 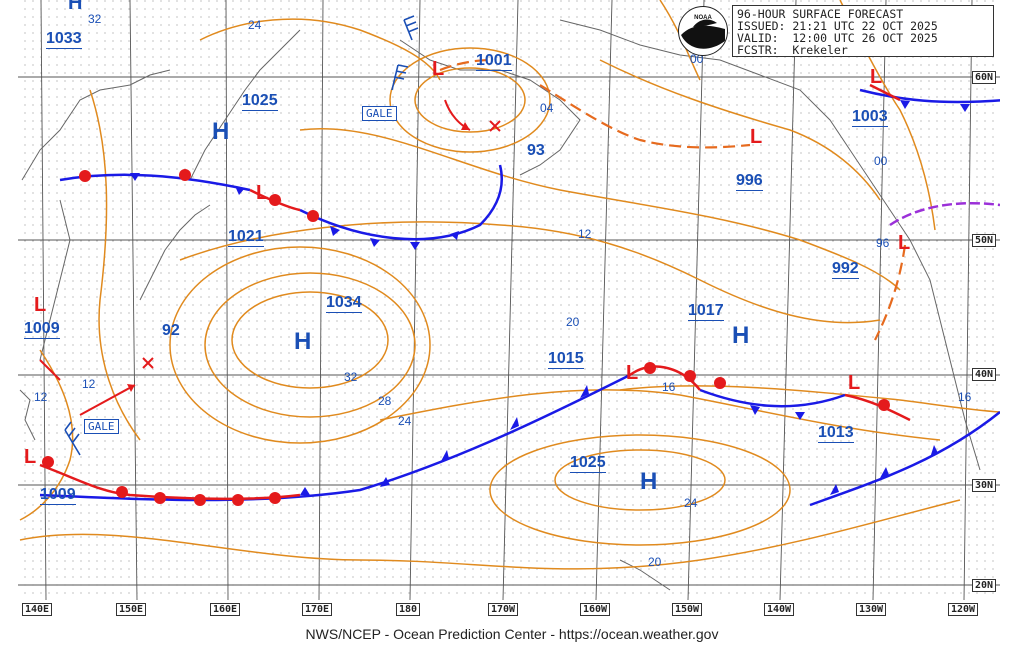 What do you see at coordinates (984, 585) in the screenshot?
I see `lat-label: 20N` at bounding box center [984, 585].